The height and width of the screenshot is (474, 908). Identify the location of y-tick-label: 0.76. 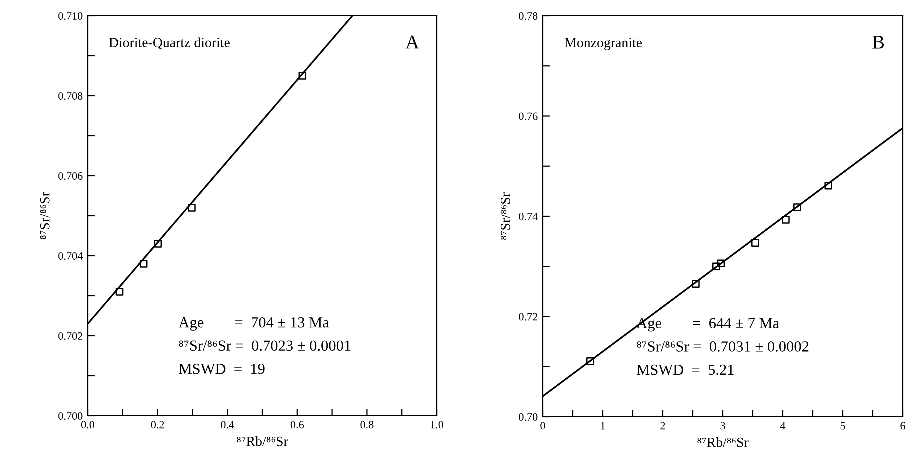
(528, 116).